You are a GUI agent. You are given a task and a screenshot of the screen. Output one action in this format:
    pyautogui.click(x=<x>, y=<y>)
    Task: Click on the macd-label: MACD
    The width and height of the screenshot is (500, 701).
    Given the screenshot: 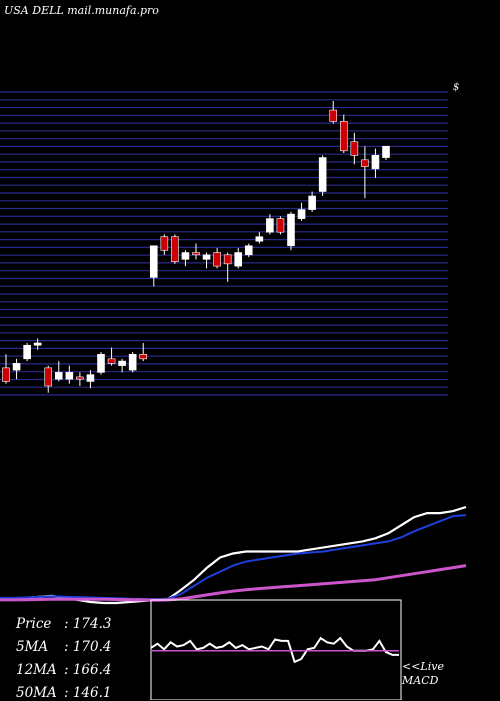 What is the action you would take?
    pyautogui.click(x=420, y=680)
    